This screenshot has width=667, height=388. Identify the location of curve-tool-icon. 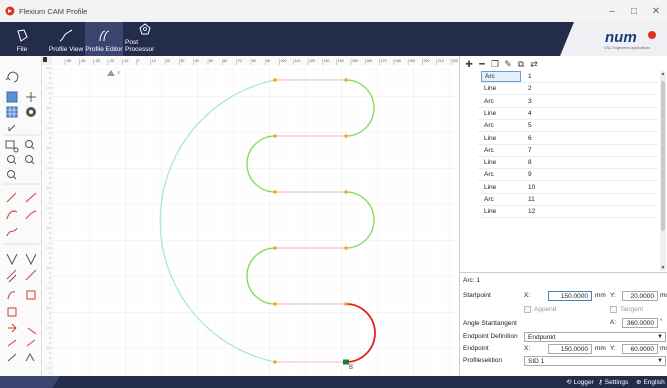
(12, 232).